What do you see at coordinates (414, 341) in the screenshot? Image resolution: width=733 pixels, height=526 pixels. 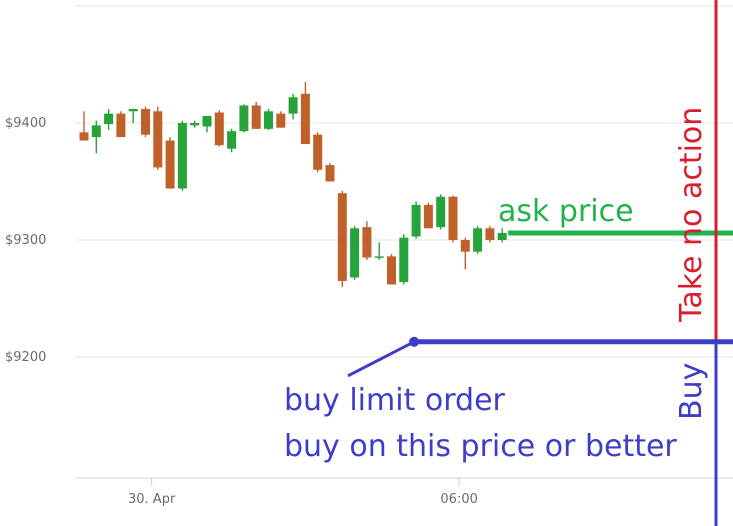 I see `buy-limit-dot` at bounding box center [414, 341].